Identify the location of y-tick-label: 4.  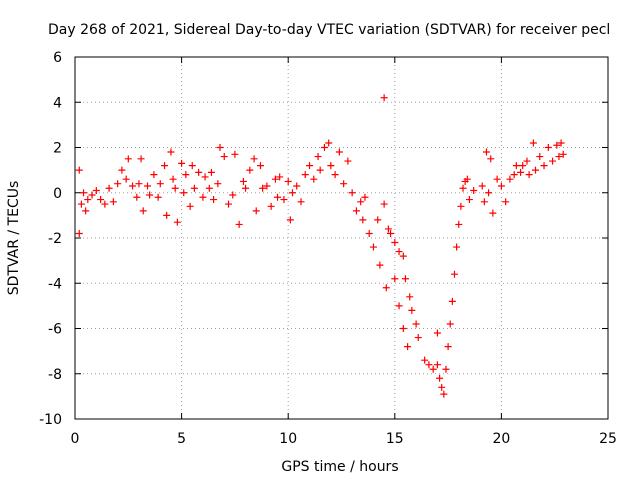
(57, 103).